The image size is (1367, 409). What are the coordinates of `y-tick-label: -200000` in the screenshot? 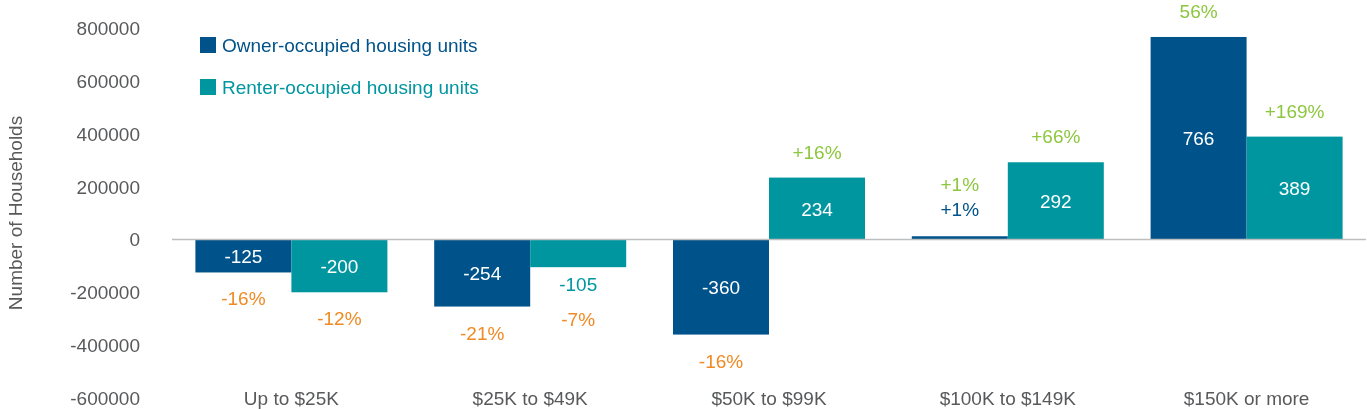 It's located at (105, 293).